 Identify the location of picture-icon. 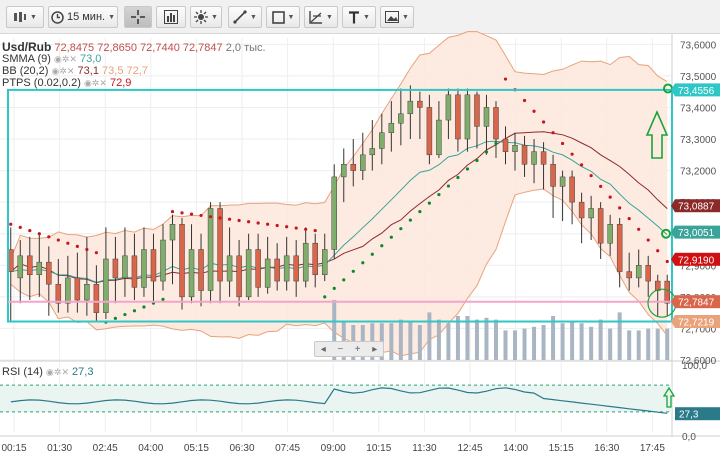
(392, 17).